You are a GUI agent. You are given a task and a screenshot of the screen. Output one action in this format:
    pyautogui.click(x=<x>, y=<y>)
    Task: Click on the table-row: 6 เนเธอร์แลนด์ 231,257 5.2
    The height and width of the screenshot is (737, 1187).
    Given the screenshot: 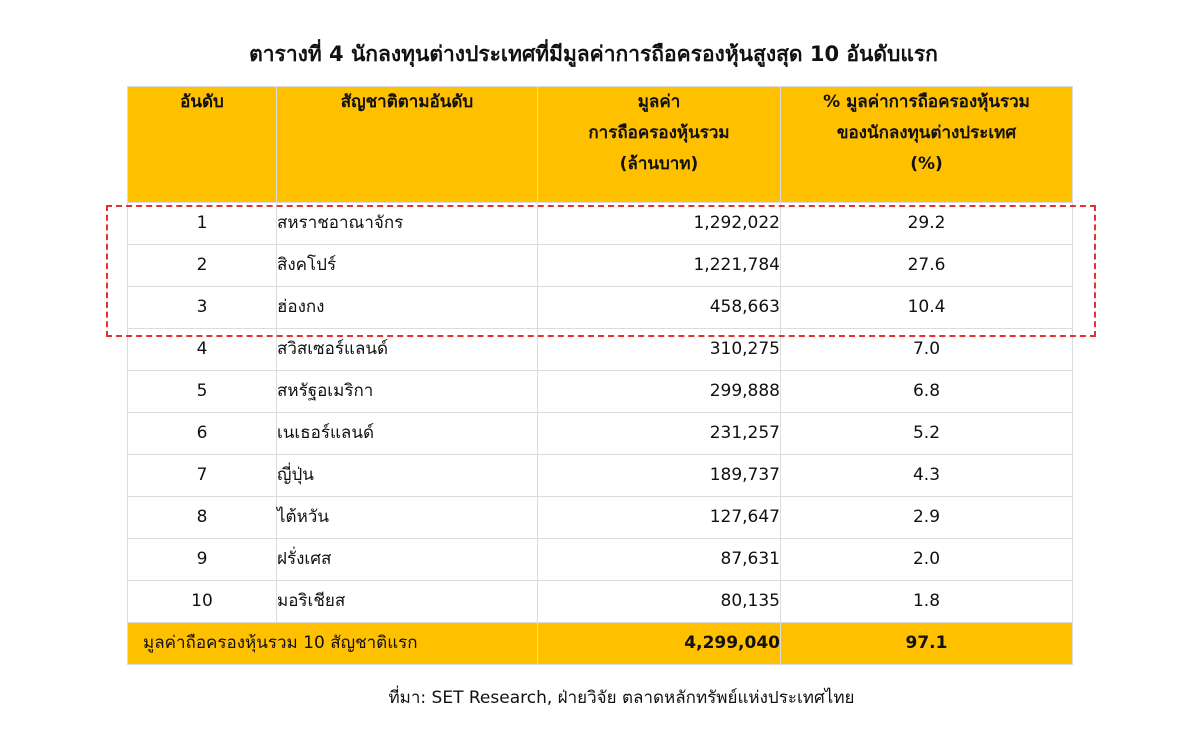 What is the action you would take?
    pyautogui.click(x=600, y=433)
    